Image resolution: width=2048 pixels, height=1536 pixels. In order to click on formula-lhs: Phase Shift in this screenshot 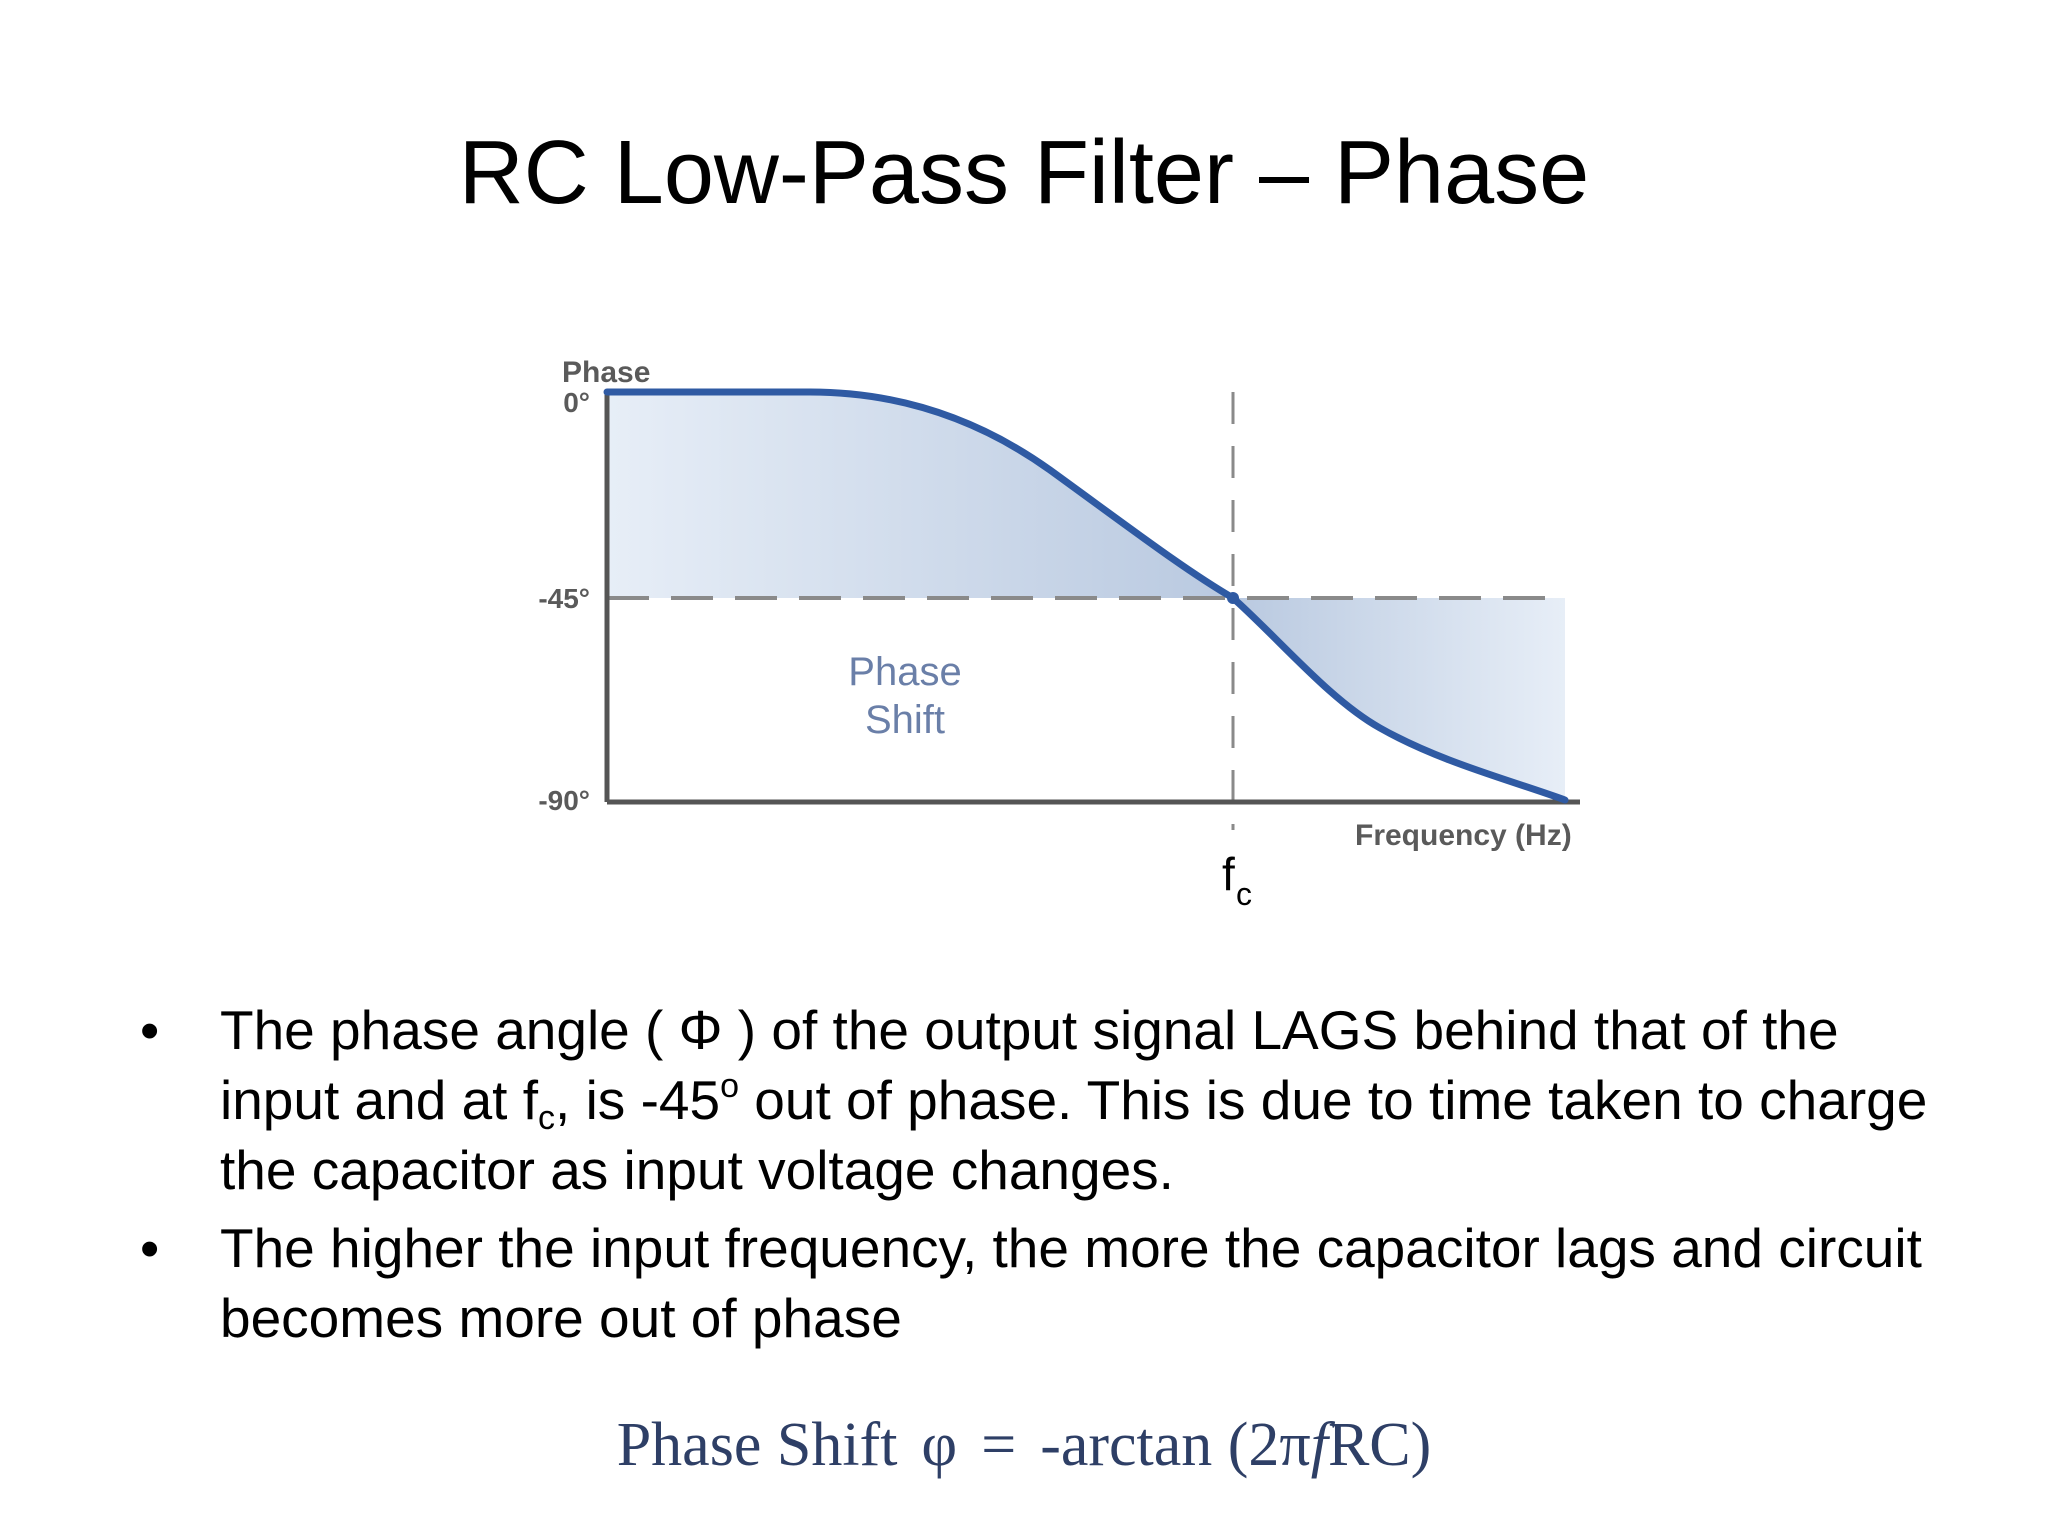, I will do `click(757, 1445)`.